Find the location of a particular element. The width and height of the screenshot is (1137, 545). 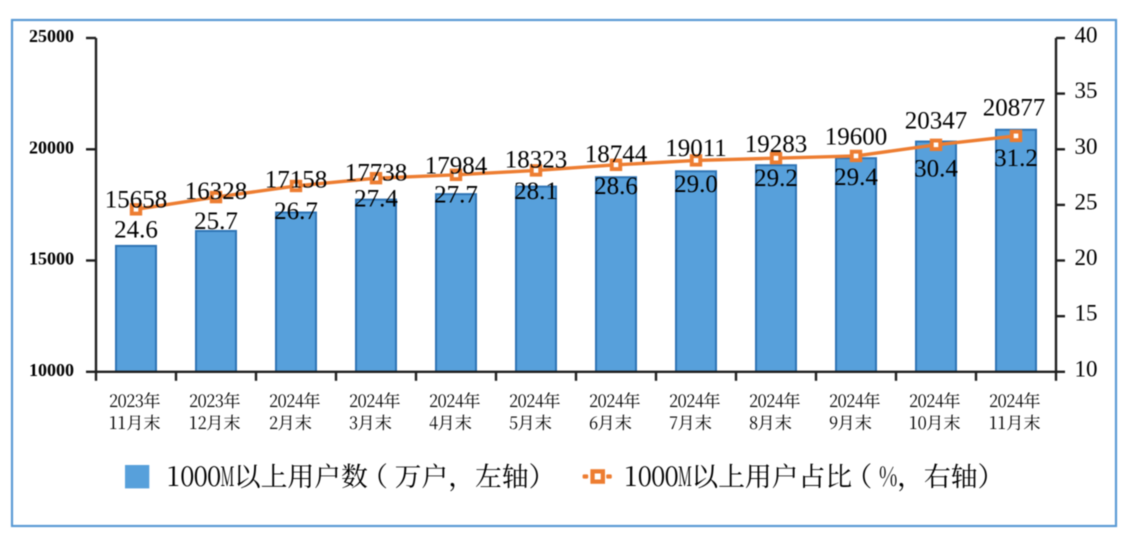

svg-text: 15658 is located at coordinates (136, 200).